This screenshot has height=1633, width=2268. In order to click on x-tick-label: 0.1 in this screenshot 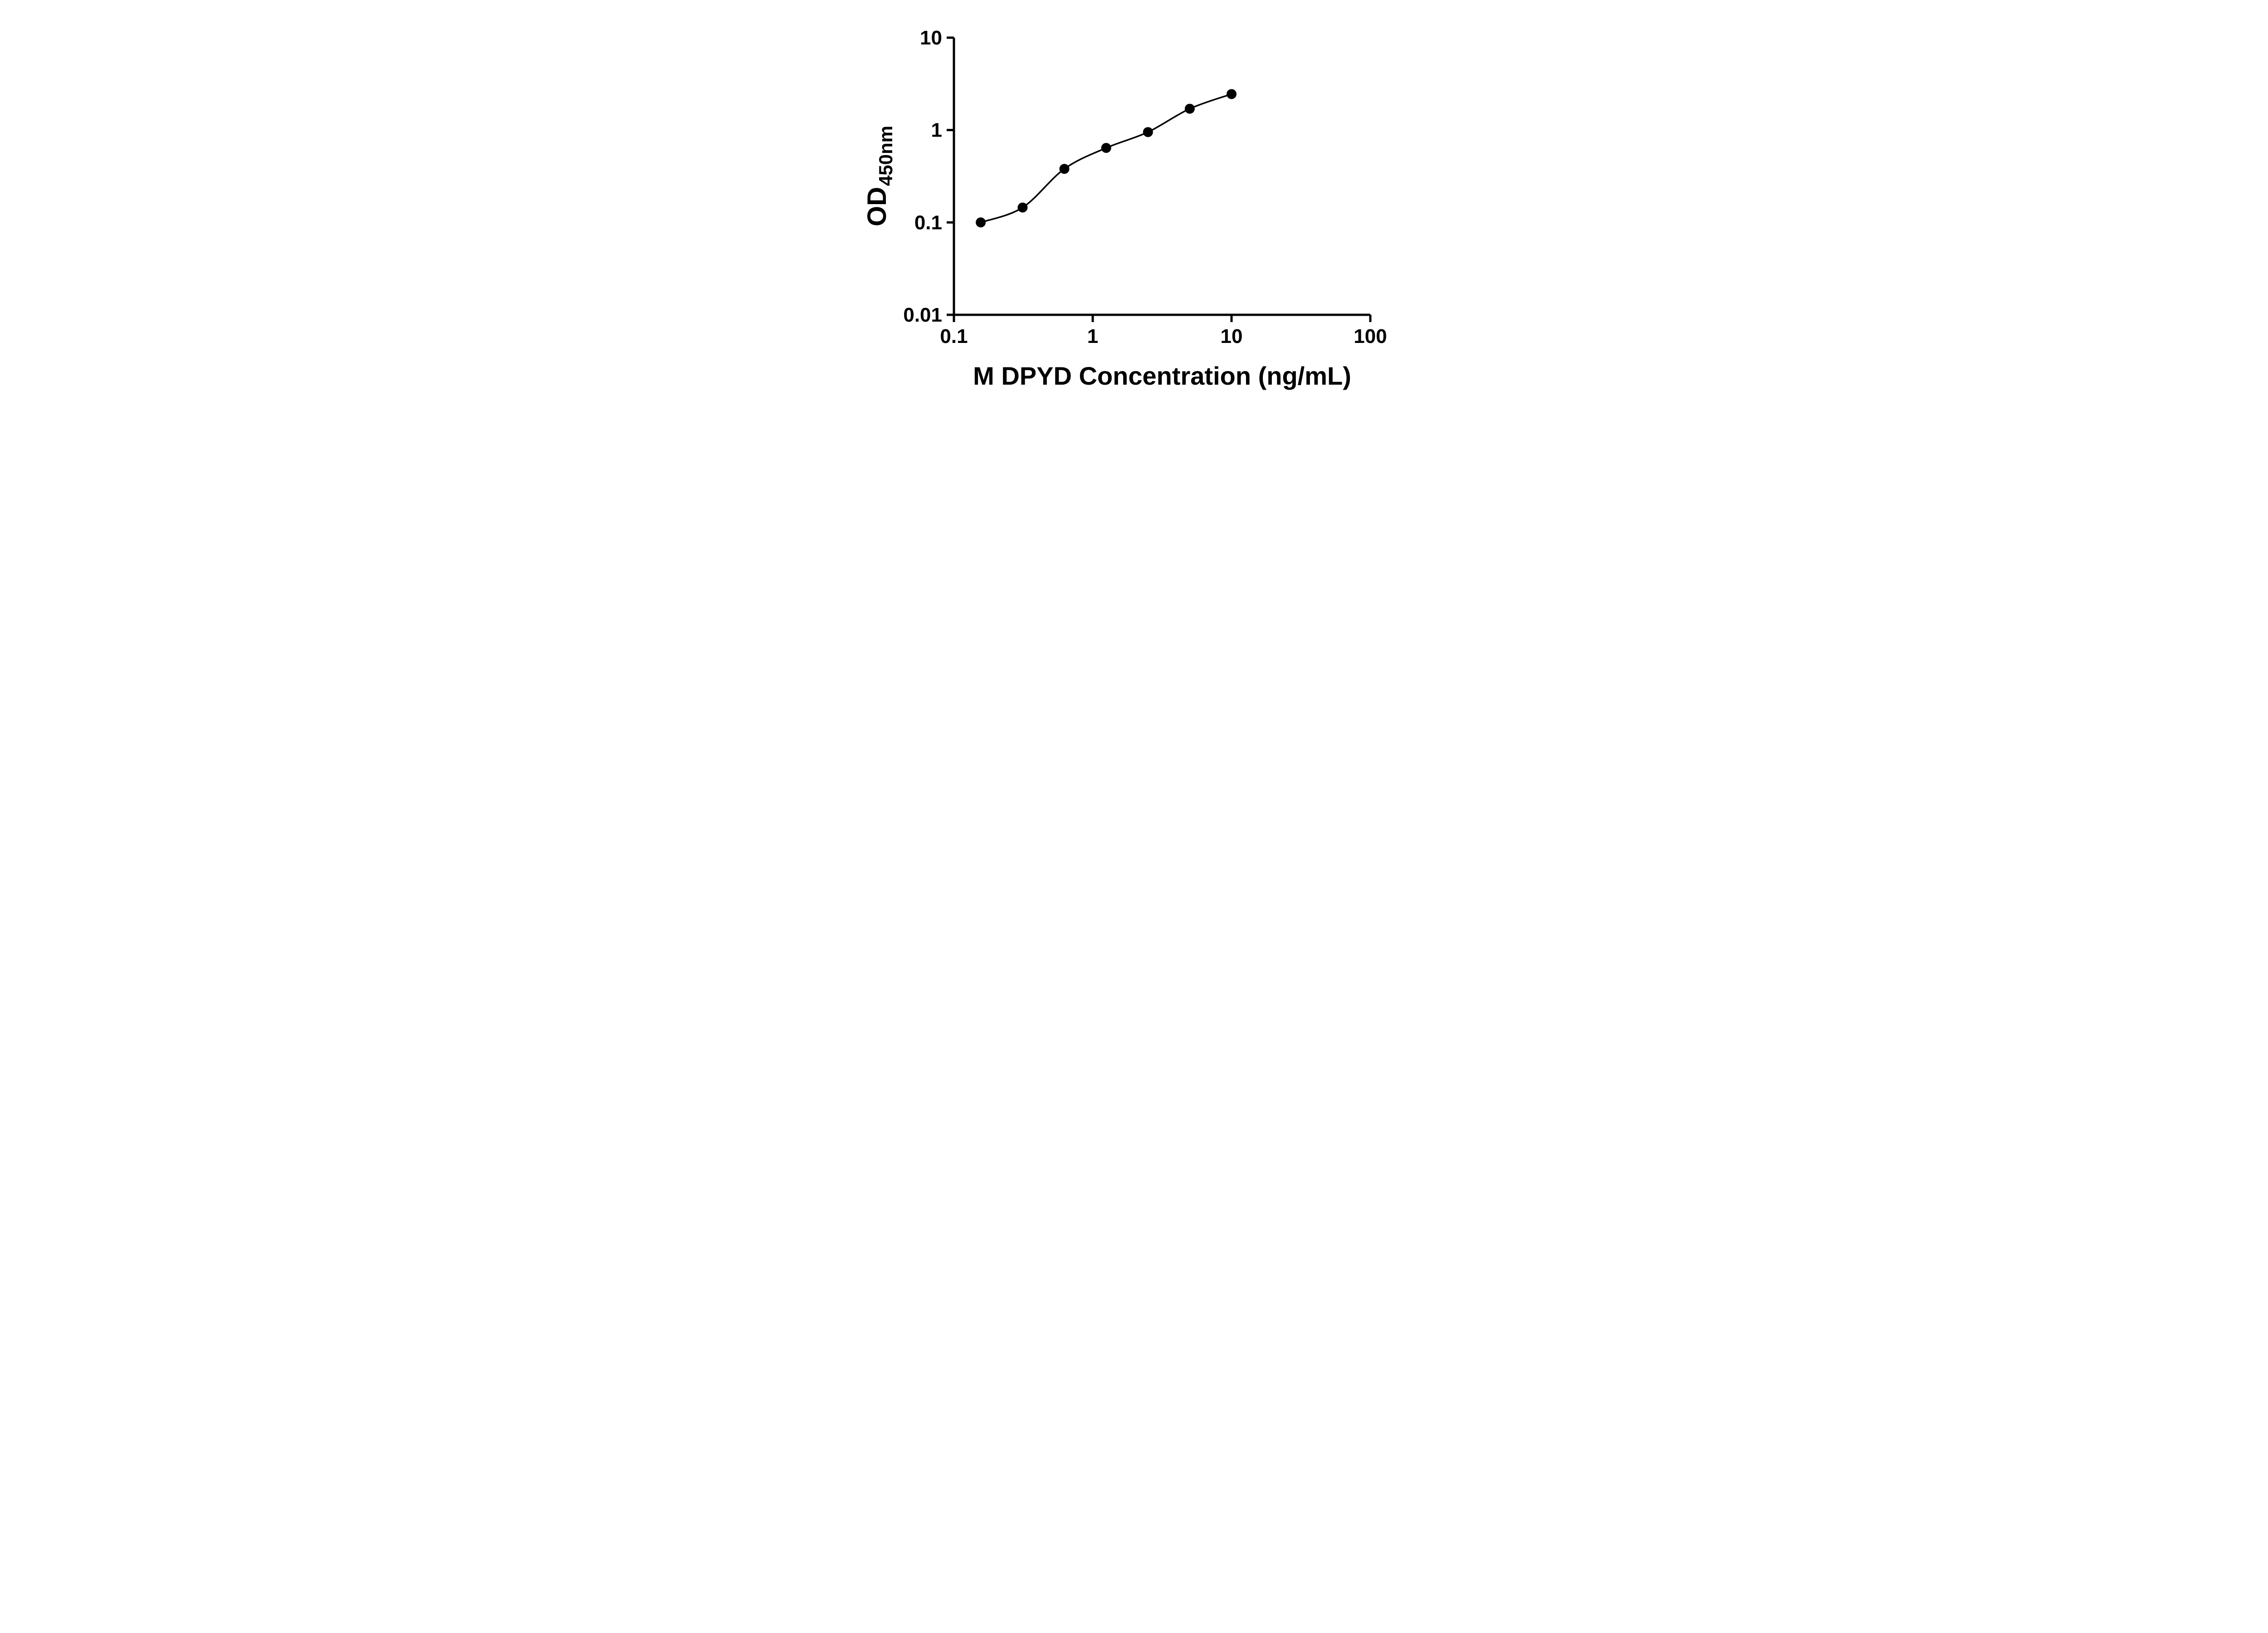, I will do `click(954, 336)`.